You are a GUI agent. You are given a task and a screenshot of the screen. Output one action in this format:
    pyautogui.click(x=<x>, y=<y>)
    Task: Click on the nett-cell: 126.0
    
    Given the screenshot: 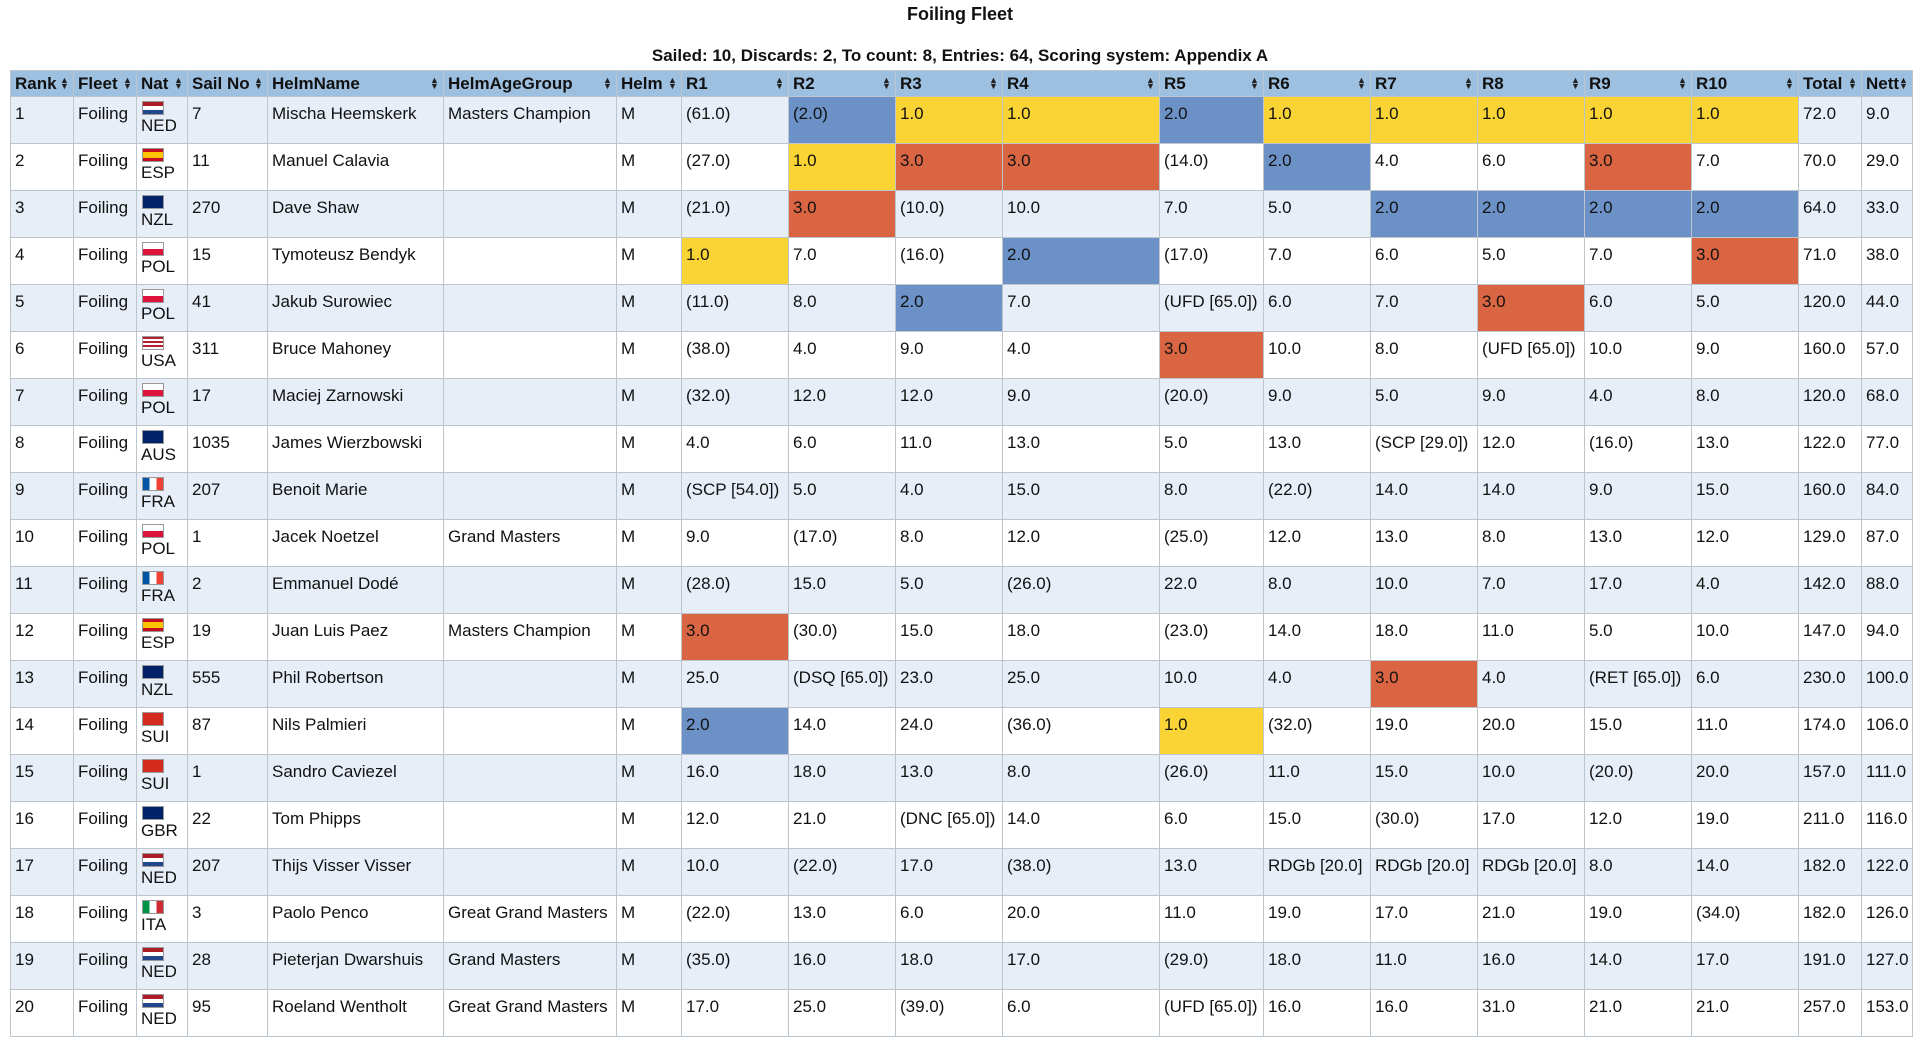 What is the action you would take?
    pyautogui.click(x=1887, y=919)
    